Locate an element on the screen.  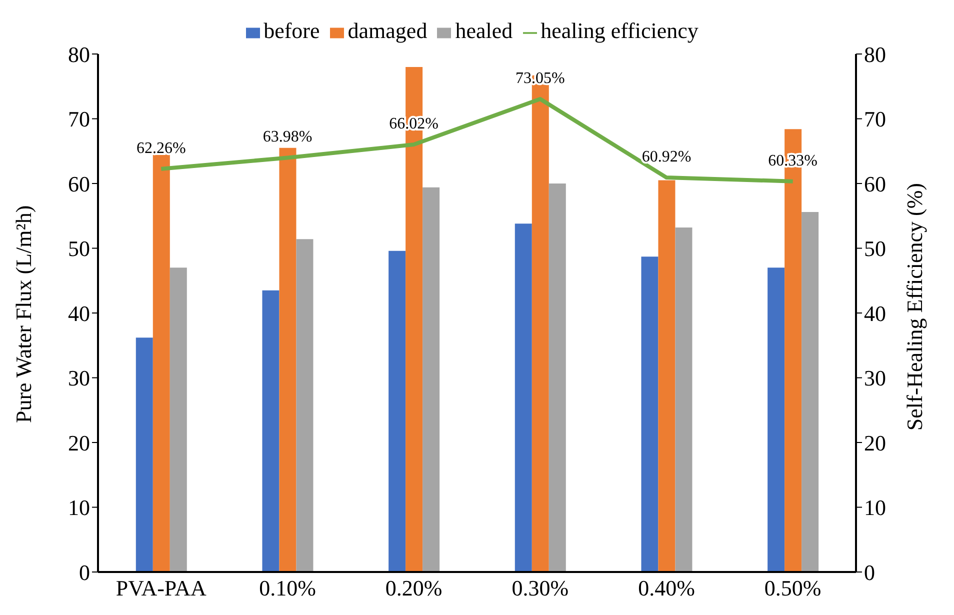
data-label: 60.92% is located at coordinates (667, 157).